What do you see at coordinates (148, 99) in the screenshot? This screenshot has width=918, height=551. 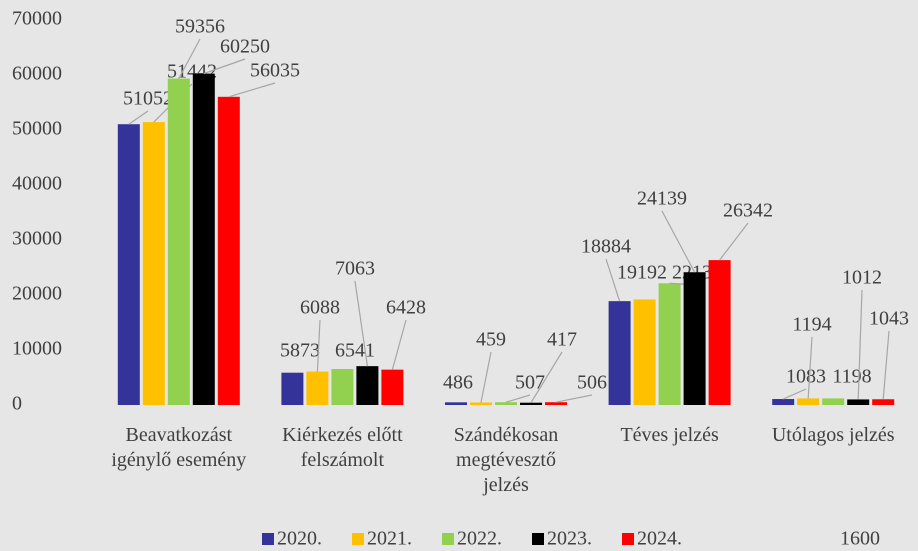 I see `data-label: 51052` at bounding box center [148, 99].